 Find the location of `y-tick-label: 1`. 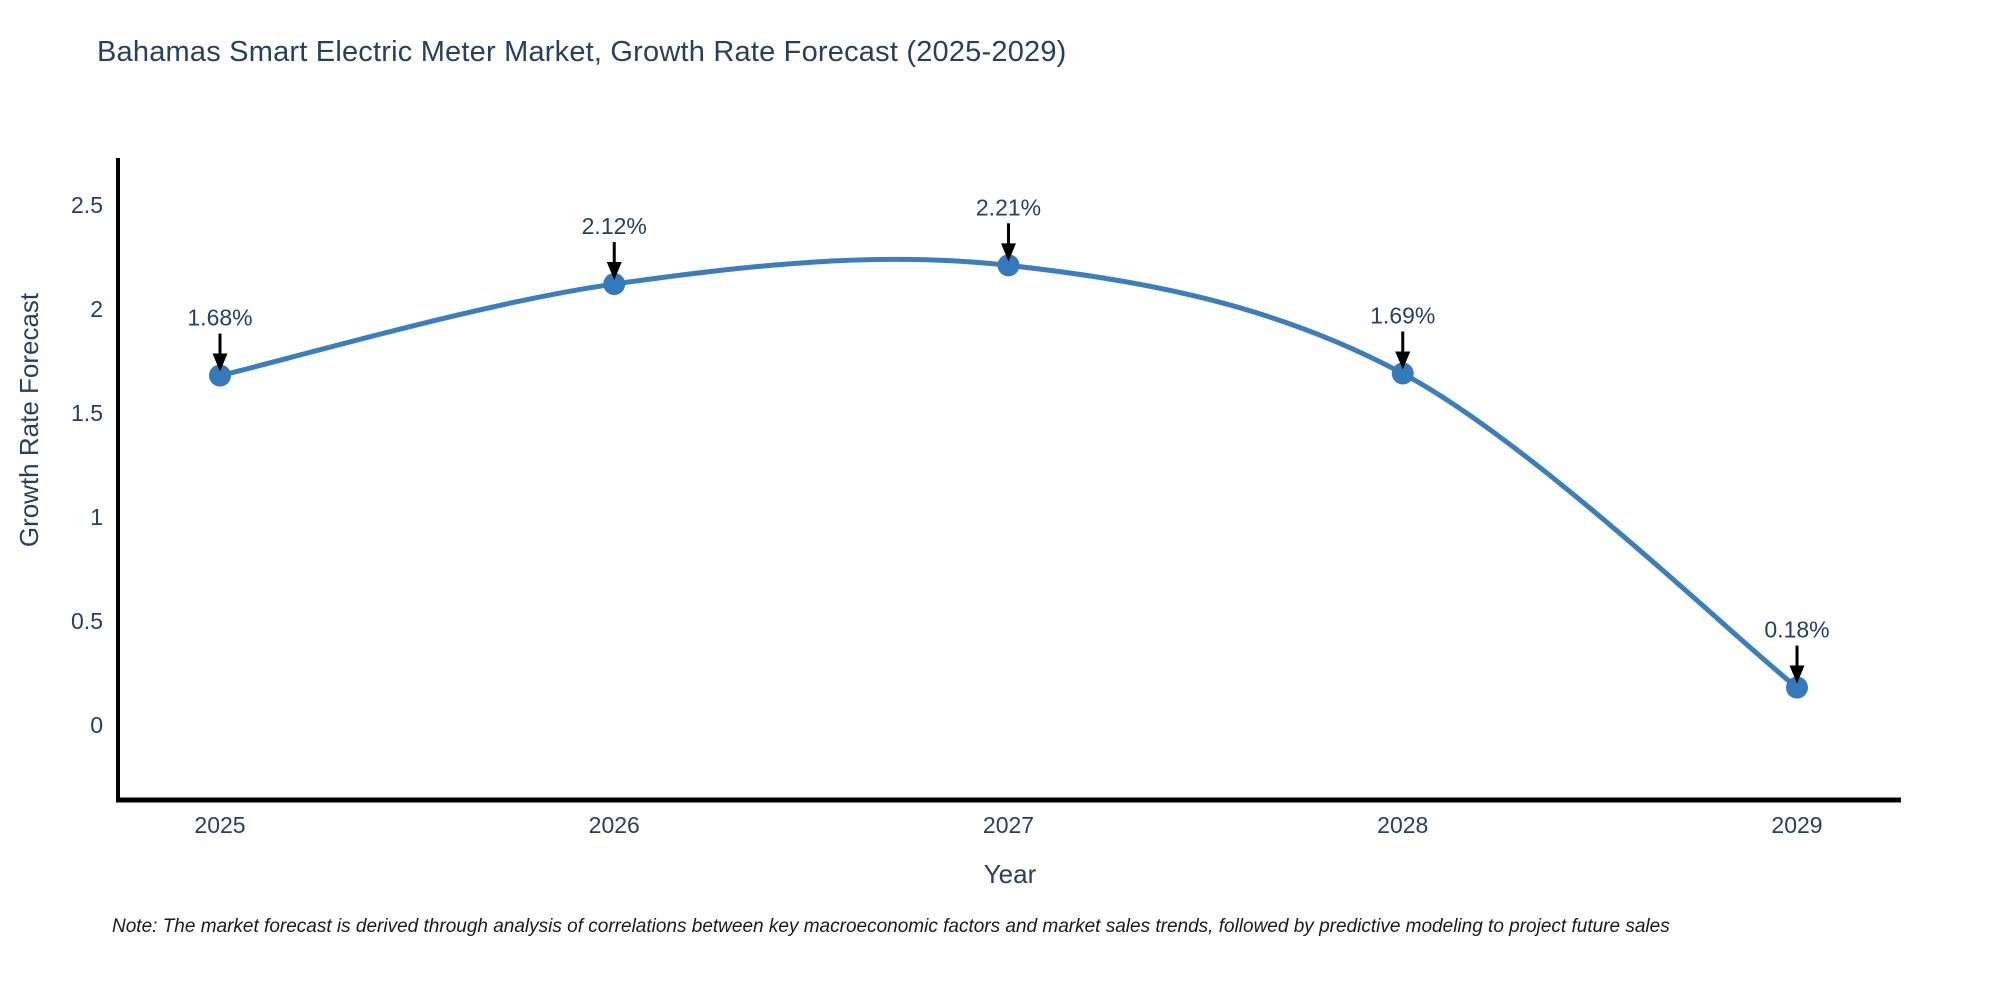

y-tick-label: 1 is located at coordinates (96, 517).